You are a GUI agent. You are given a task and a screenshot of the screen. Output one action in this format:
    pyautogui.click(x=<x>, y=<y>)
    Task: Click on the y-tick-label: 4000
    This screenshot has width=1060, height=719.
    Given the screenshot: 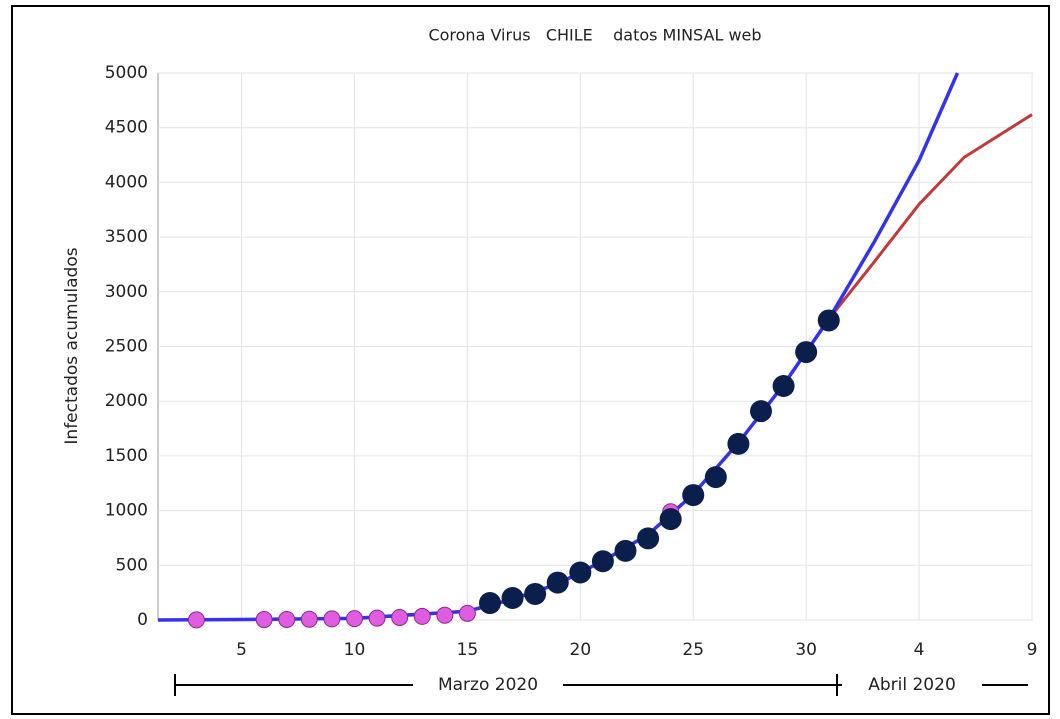 What is the action you would take?
    pyautogui.click(x=126, y=182)
    